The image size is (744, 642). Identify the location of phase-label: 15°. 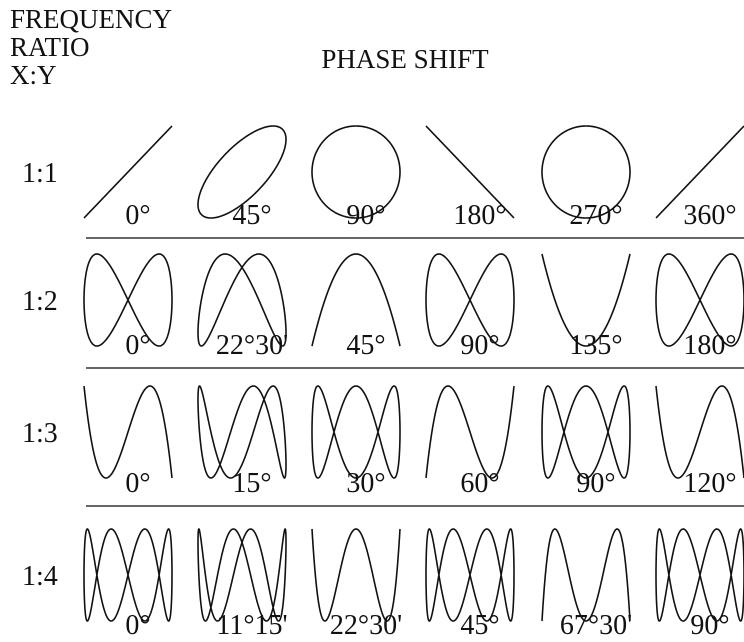
(251, 483).